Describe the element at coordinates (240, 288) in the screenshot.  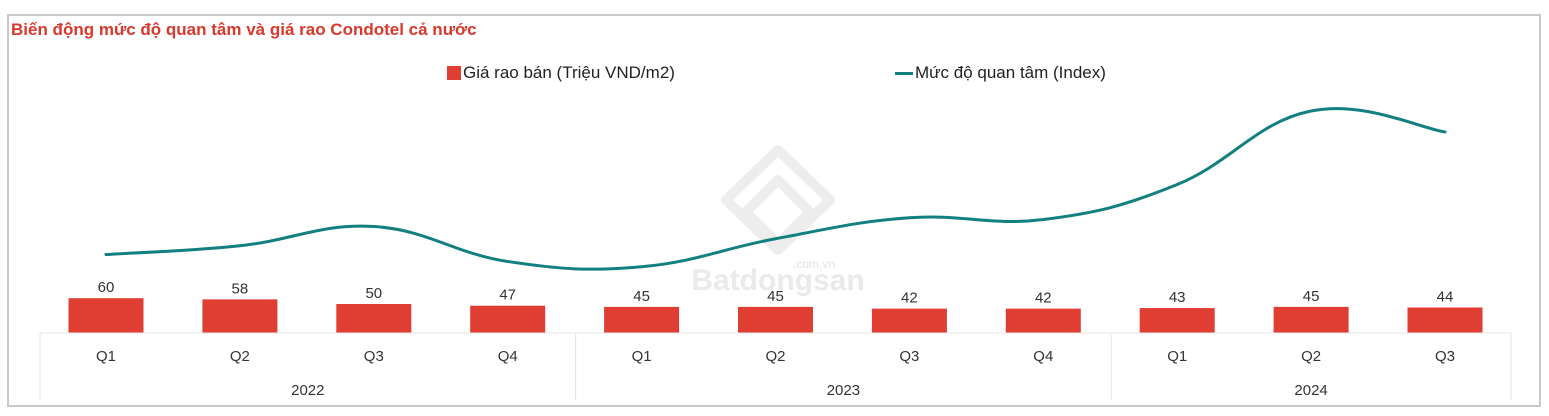
I see `bar-value-label: 58` at that location.